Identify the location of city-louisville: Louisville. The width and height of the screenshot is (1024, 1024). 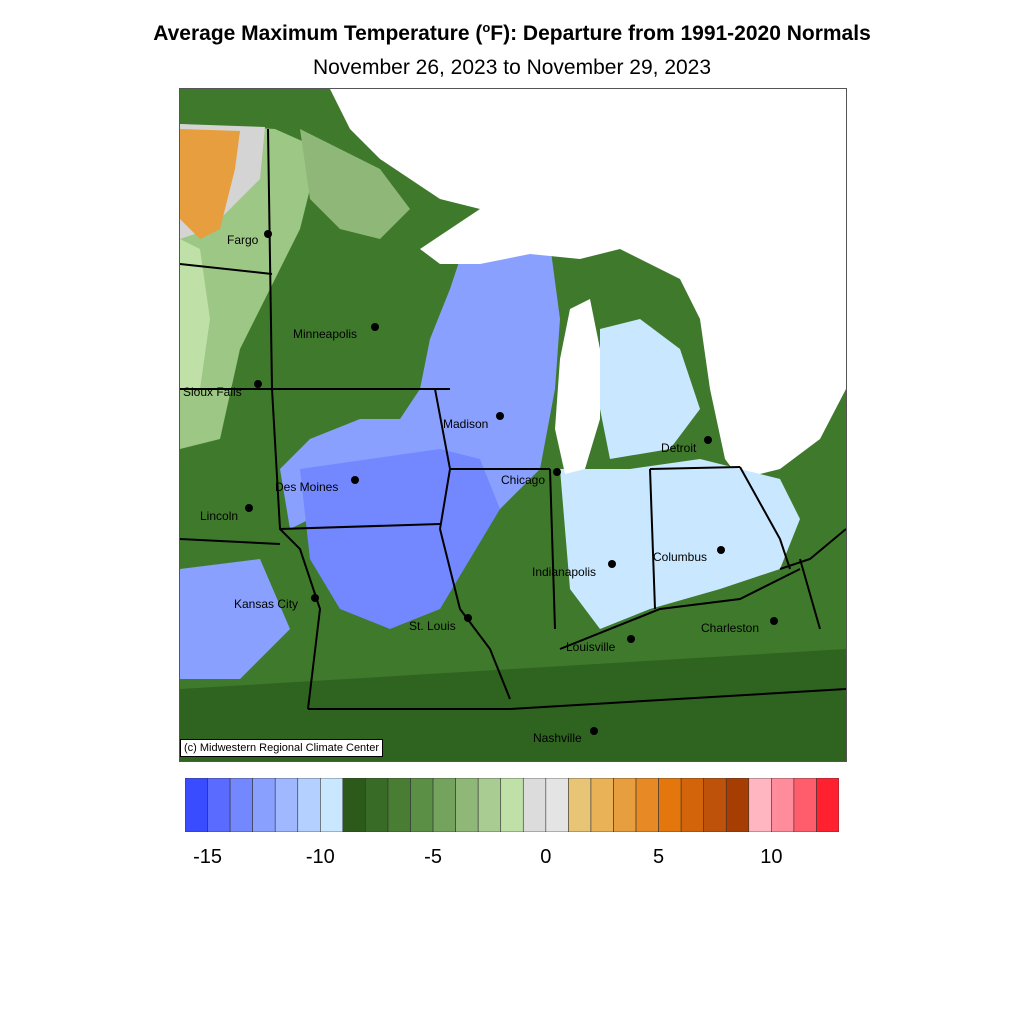
(600, 644).